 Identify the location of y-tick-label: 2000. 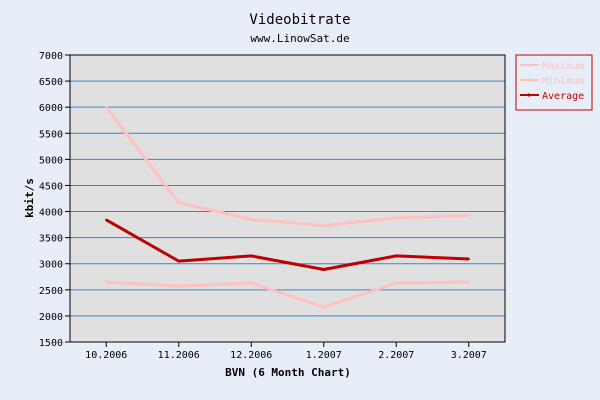
(51, 317).